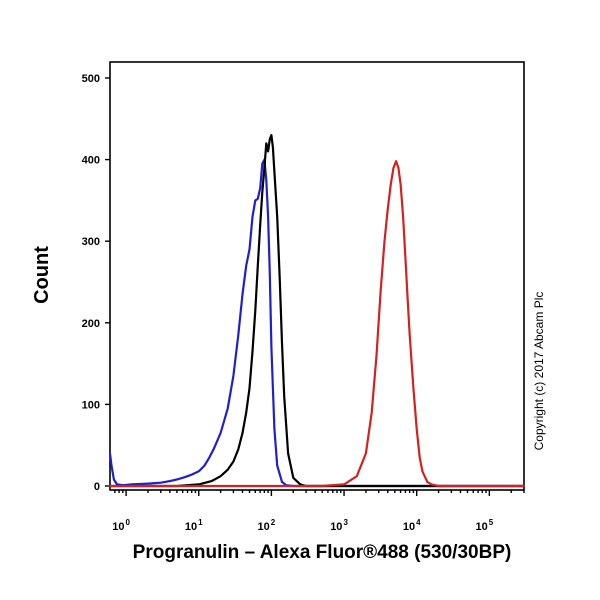 This screenshot has width=600, height=600. Describe the element at coordinates (412, 525) in the screenshot. I see `x-tick-label: 10⁴` at that location.